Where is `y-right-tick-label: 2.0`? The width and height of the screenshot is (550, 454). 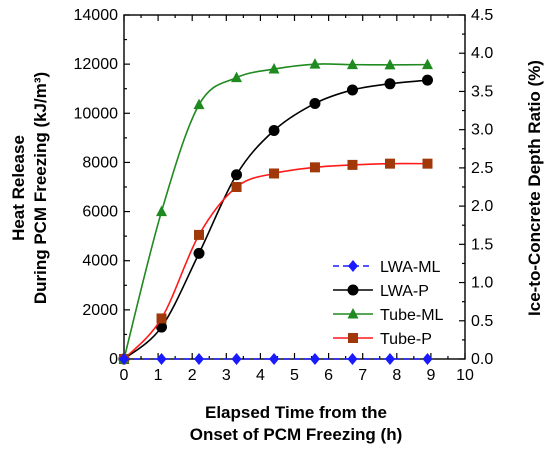 y-right-tick-label: 2.0 is located at coordinates (482, 206).